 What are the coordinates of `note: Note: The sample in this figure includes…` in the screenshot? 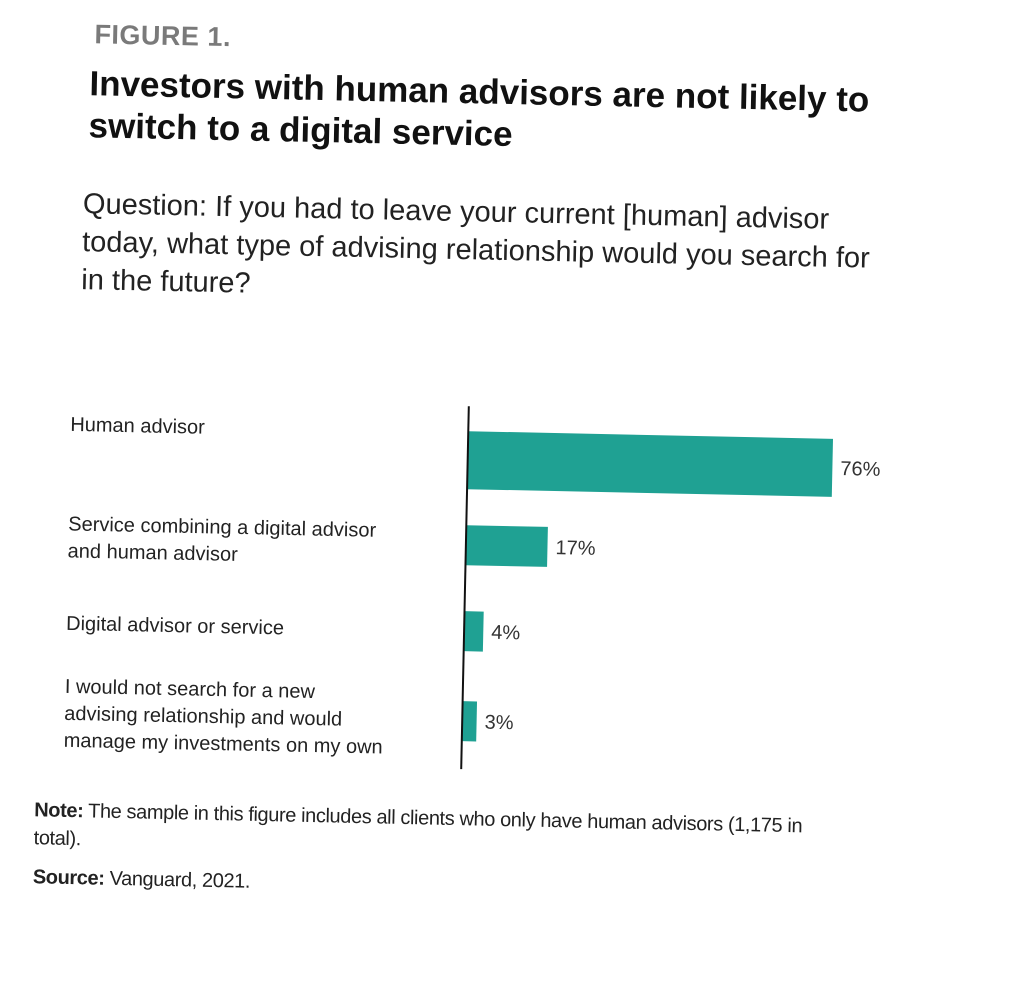 It's located at (428, 832).